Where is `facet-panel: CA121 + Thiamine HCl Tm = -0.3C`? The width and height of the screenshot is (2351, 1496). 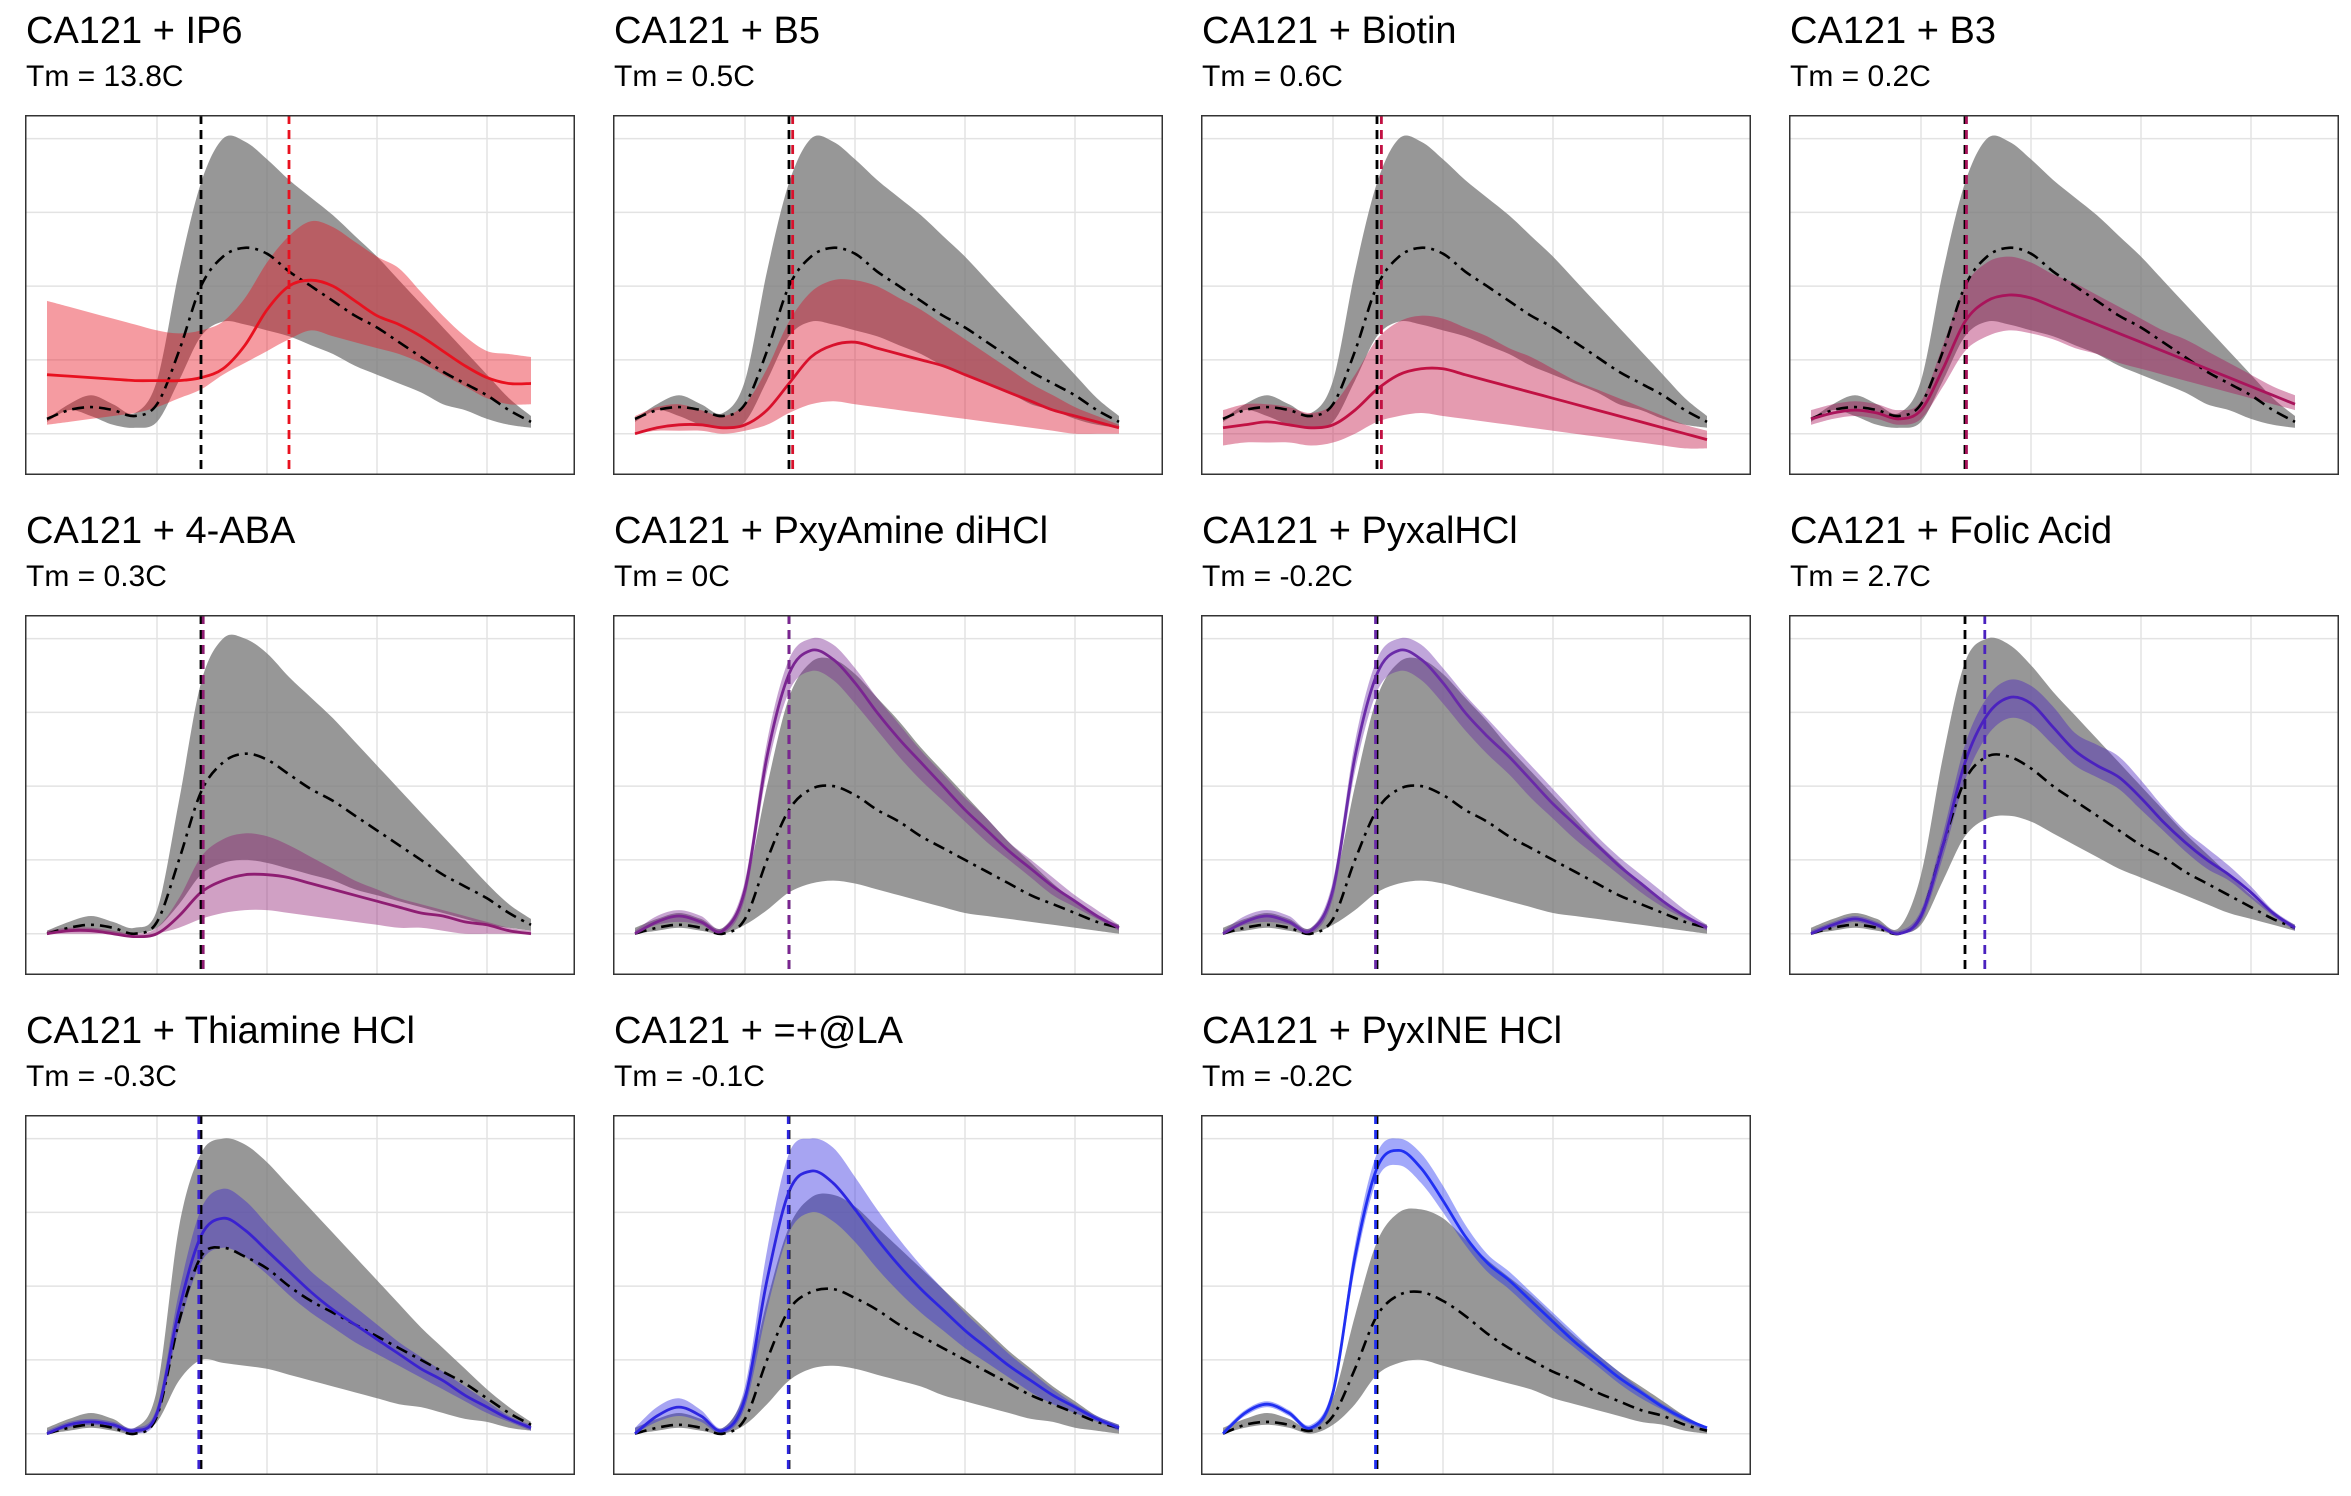
facet-panel: CA121 + Thiamine HCl Tm = -0.3C is located at coordinates (287, 1245).